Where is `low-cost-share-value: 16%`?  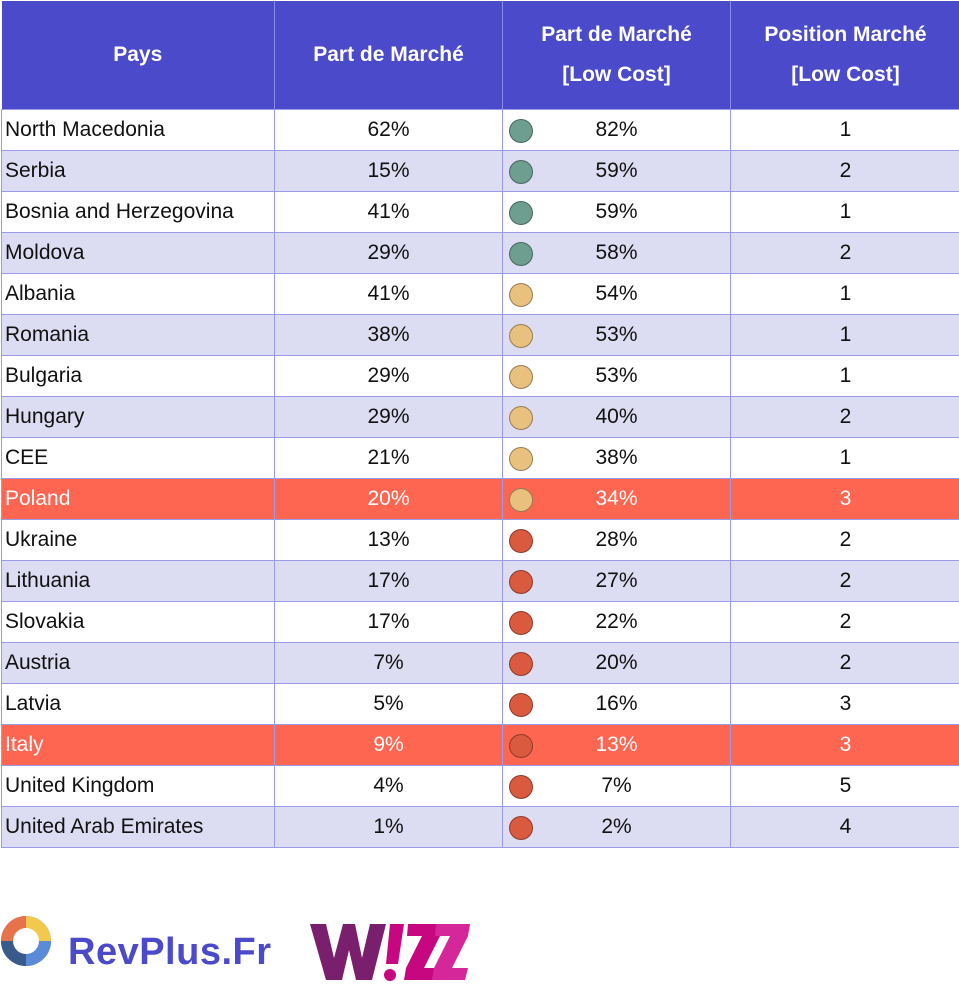 low-cost-share-value: 16% is located at coordinates (616, 703).